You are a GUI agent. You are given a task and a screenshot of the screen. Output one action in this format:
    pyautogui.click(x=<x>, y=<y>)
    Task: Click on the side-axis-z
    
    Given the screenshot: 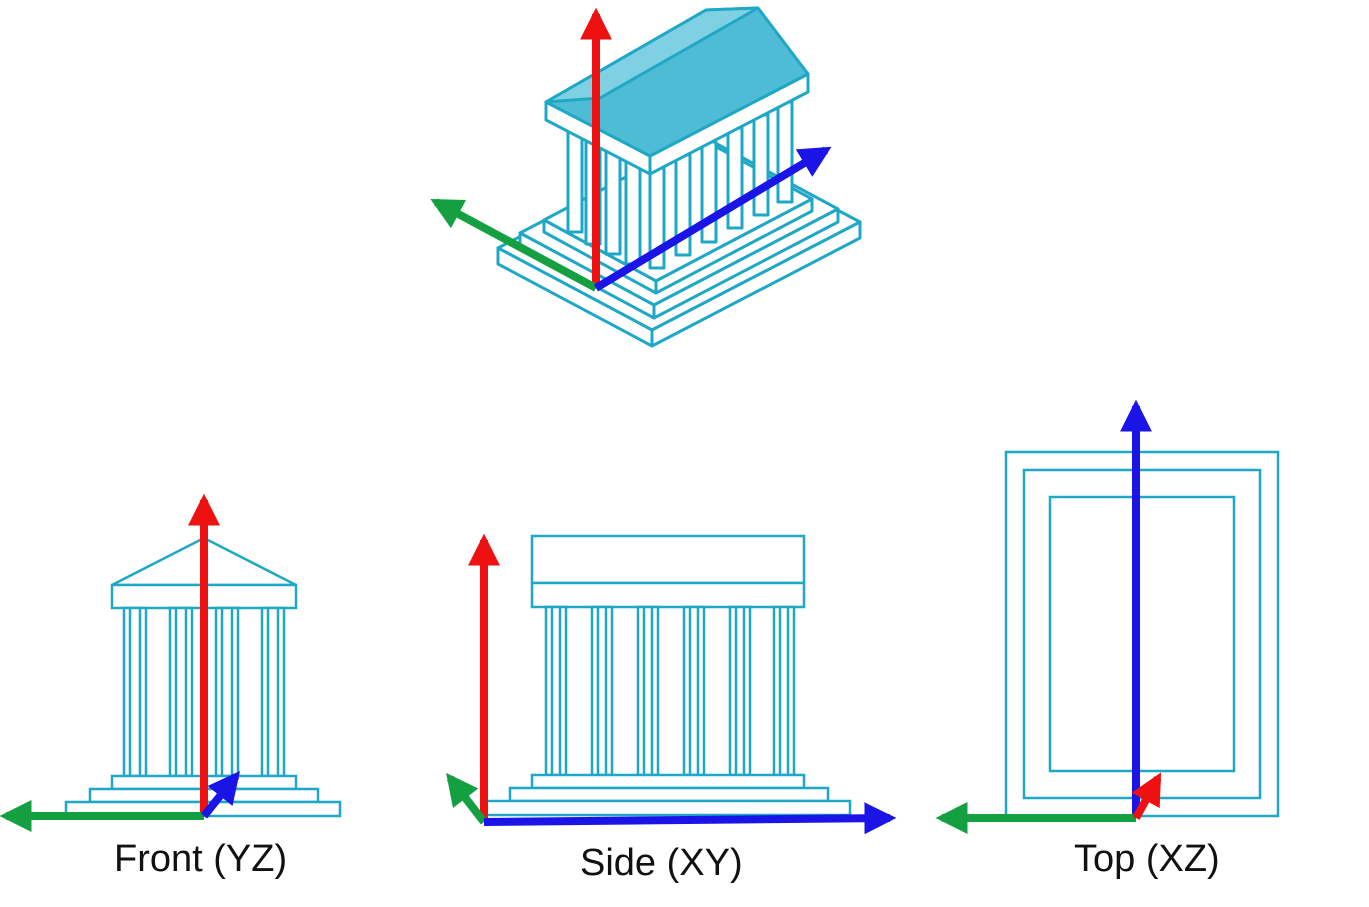 What is the action you would take?
    pyautogui.click(x=690, y=818)
    